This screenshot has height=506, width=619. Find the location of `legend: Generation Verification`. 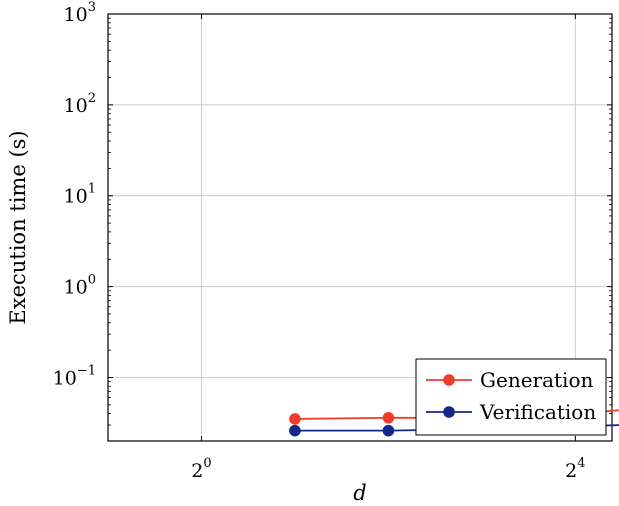

legend: Generation Verification is located at coordinates (511, 397).